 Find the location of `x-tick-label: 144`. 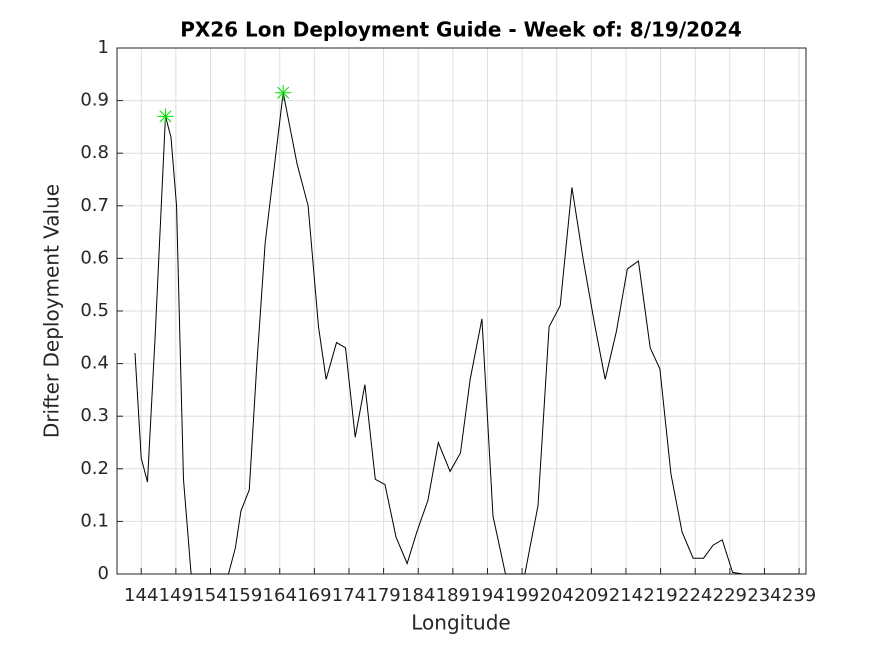

x-tick-label: 144 is located at coordinates (141, 595).